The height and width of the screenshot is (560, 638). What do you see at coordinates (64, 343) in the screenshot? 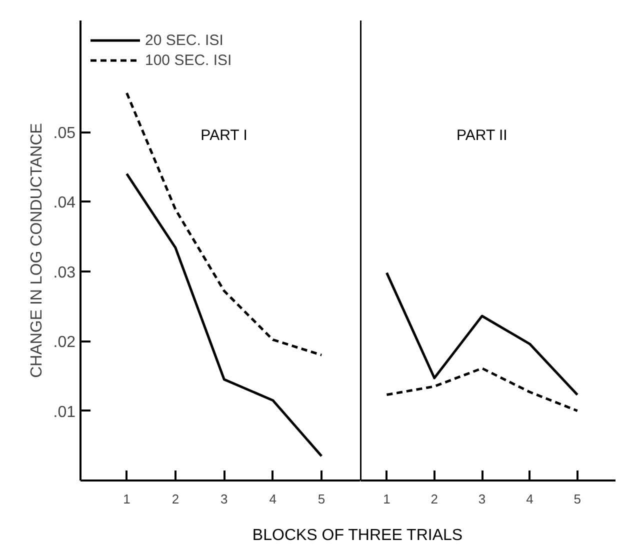
I see `y-tick-label: .02` at bounding box center [64, 343].